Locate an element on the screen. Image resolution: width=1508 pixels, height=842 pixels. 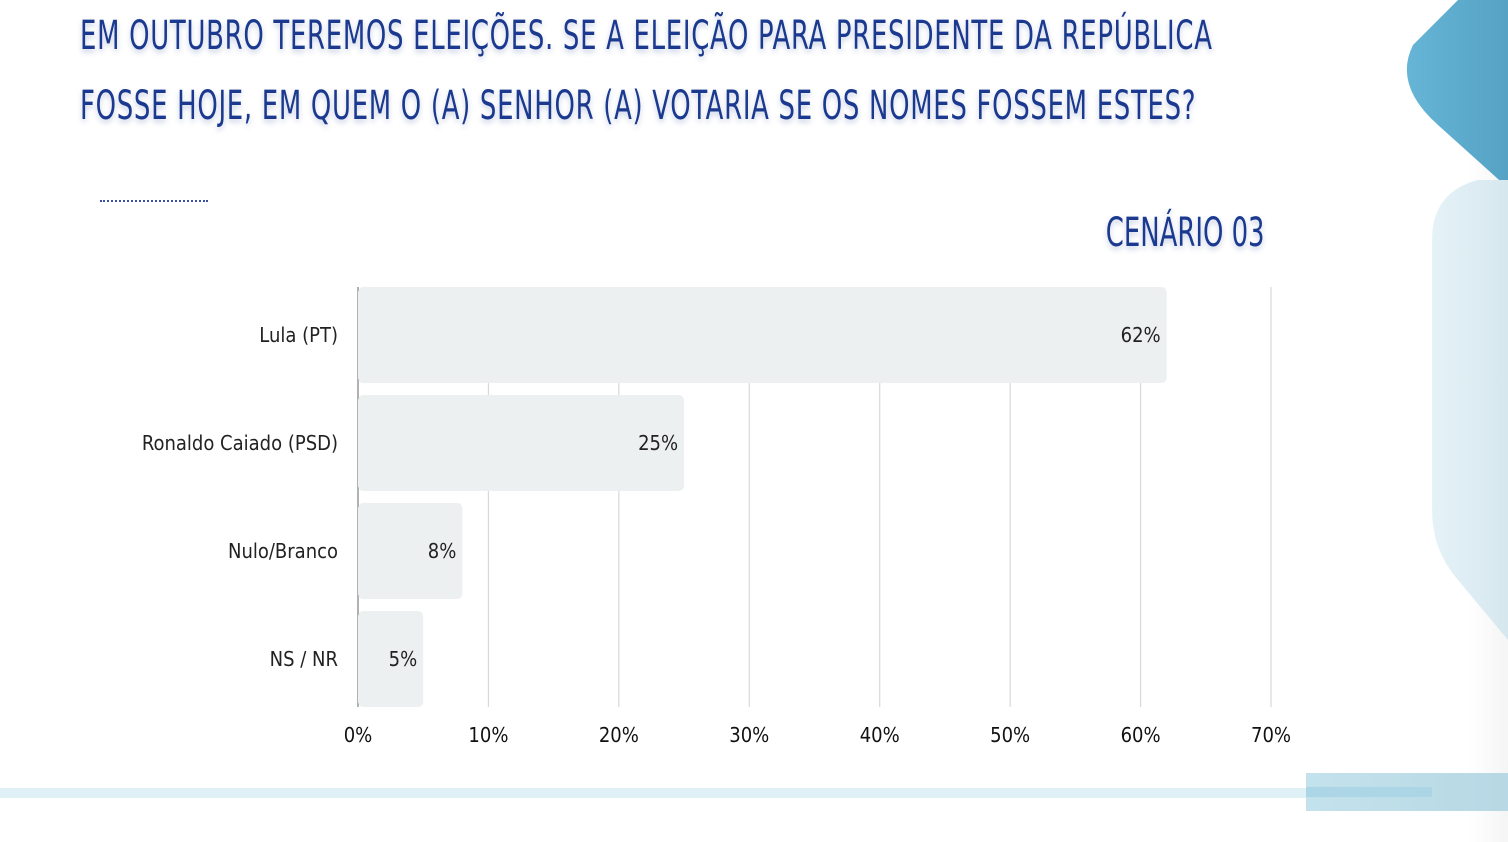
decorative-shape-middle is located at coordinates (1470, 410).